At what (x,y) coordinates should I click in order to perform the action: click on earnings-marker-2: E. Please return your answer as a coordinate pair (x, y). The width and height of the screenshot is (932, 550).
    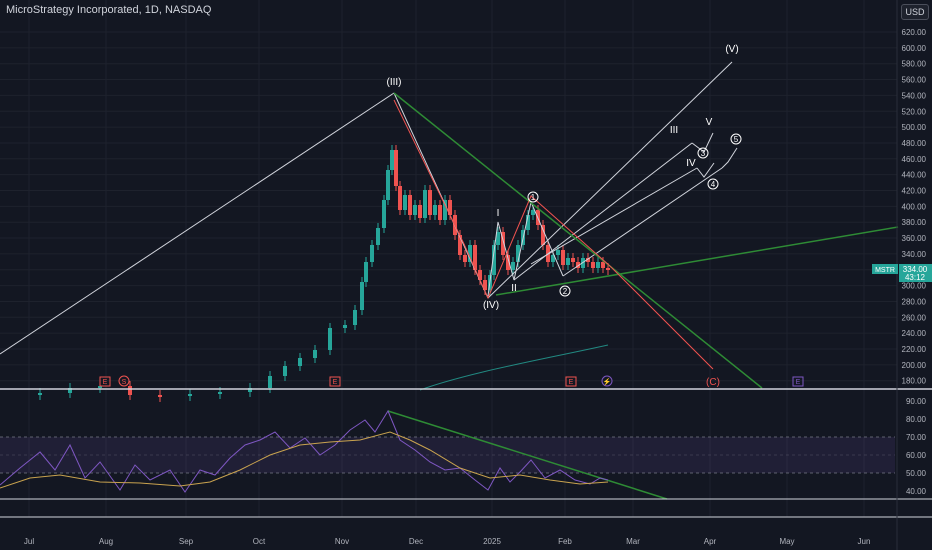
    Looking at the image, I should click on (335, 382).